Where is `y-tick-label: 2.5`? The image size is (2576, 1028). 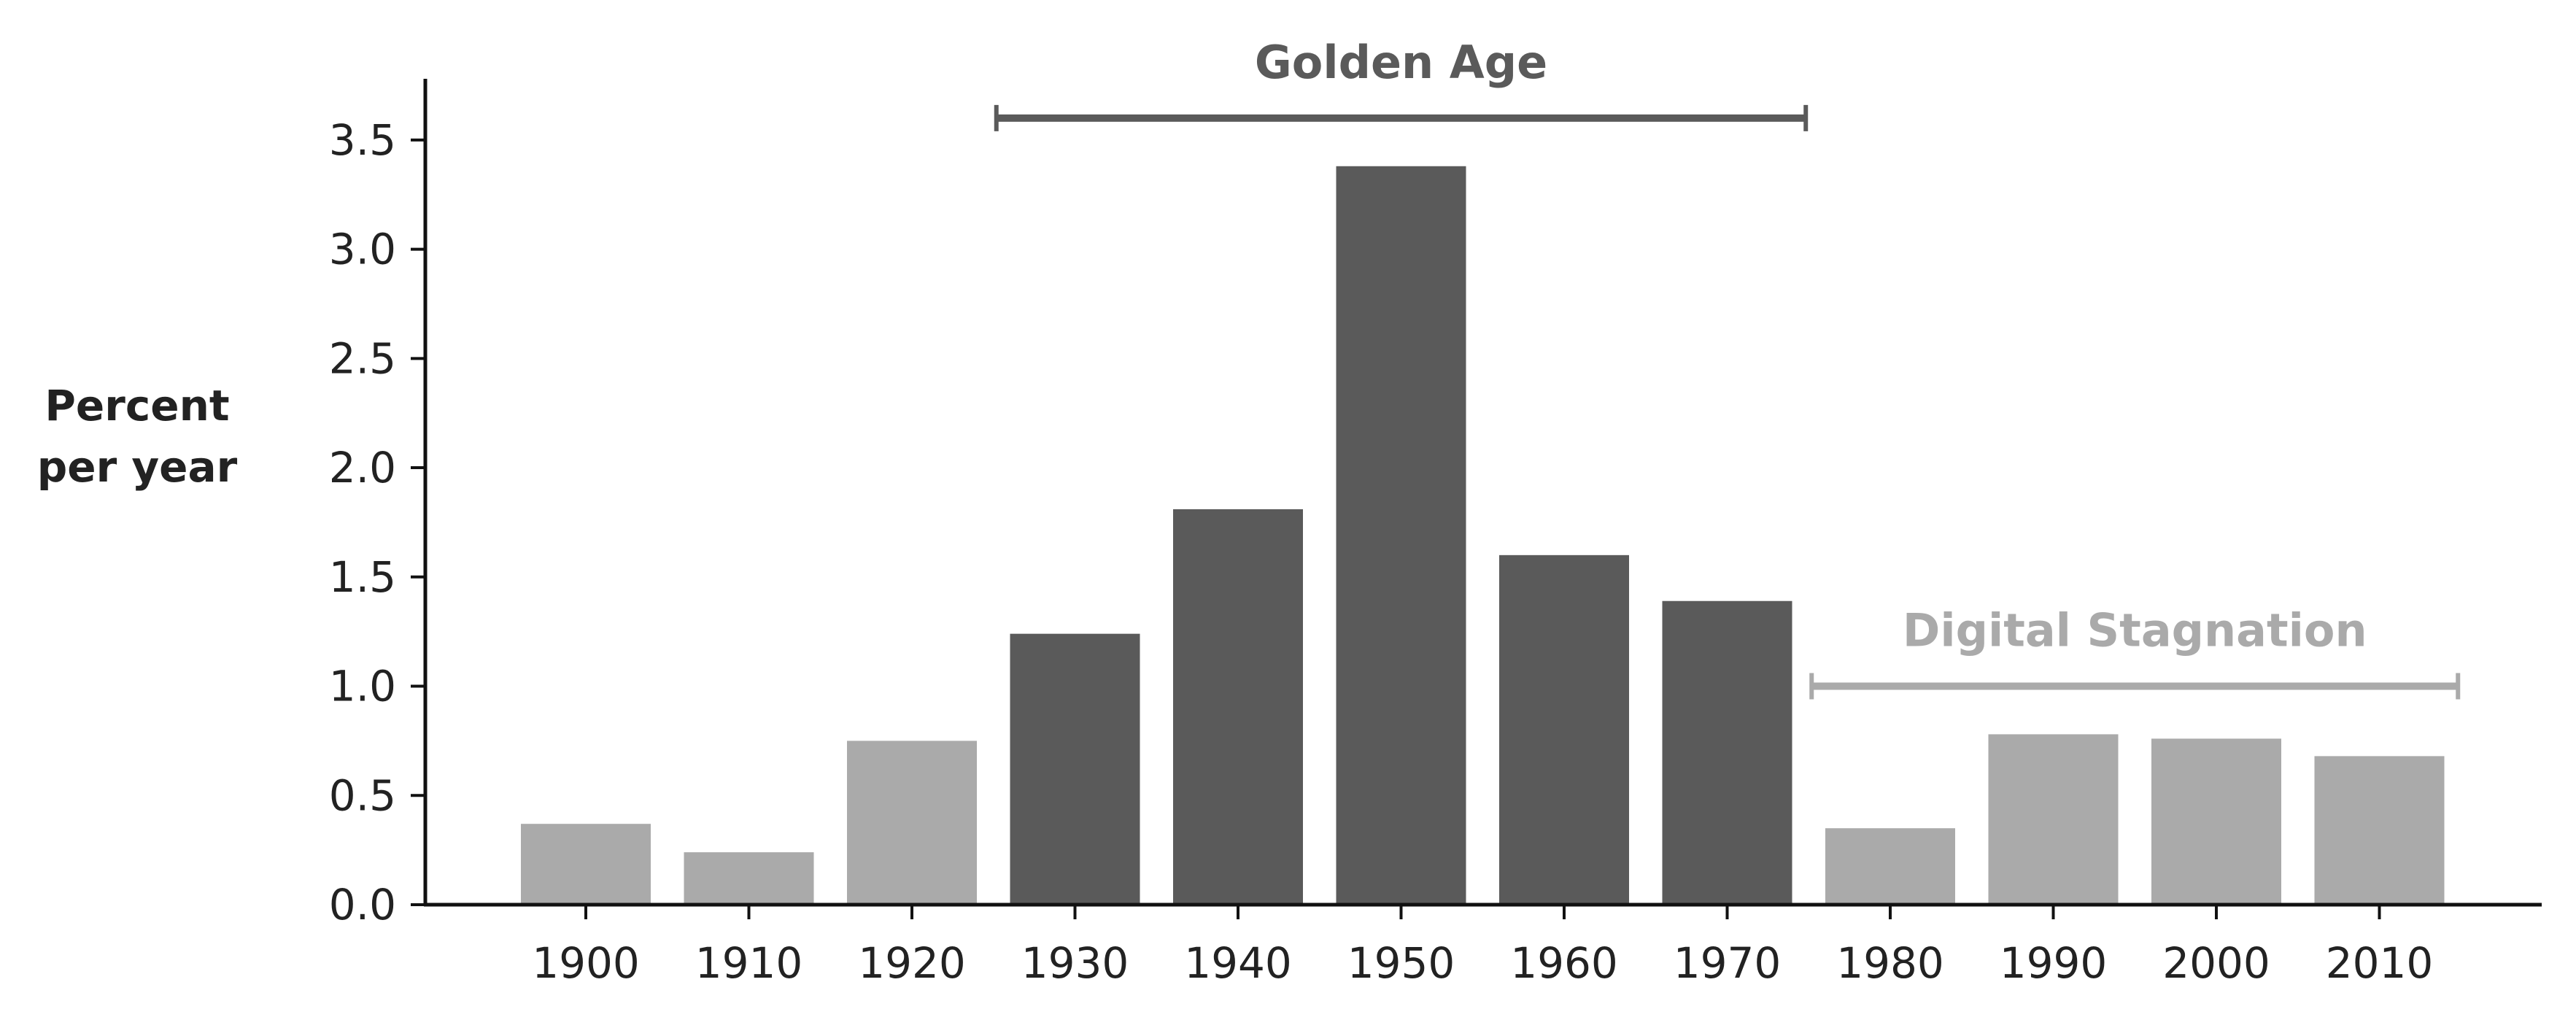
y-tick-label: 2.5 is located at coordinates (362, 358).